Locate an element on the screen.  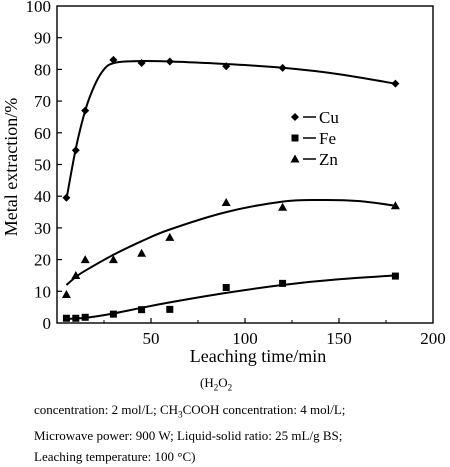
legend-label-fe: Fe is located at coordinates (327, 138).